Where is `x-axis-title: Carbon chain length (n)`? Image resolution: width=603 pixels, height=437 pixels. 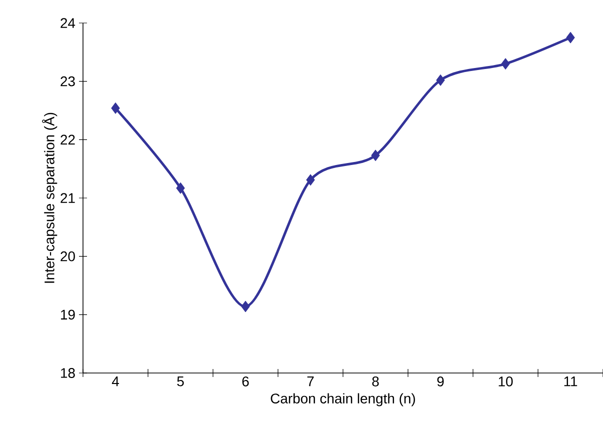 x-axis-title: Carbon chain length (n) is located at coordinates (342, 399).